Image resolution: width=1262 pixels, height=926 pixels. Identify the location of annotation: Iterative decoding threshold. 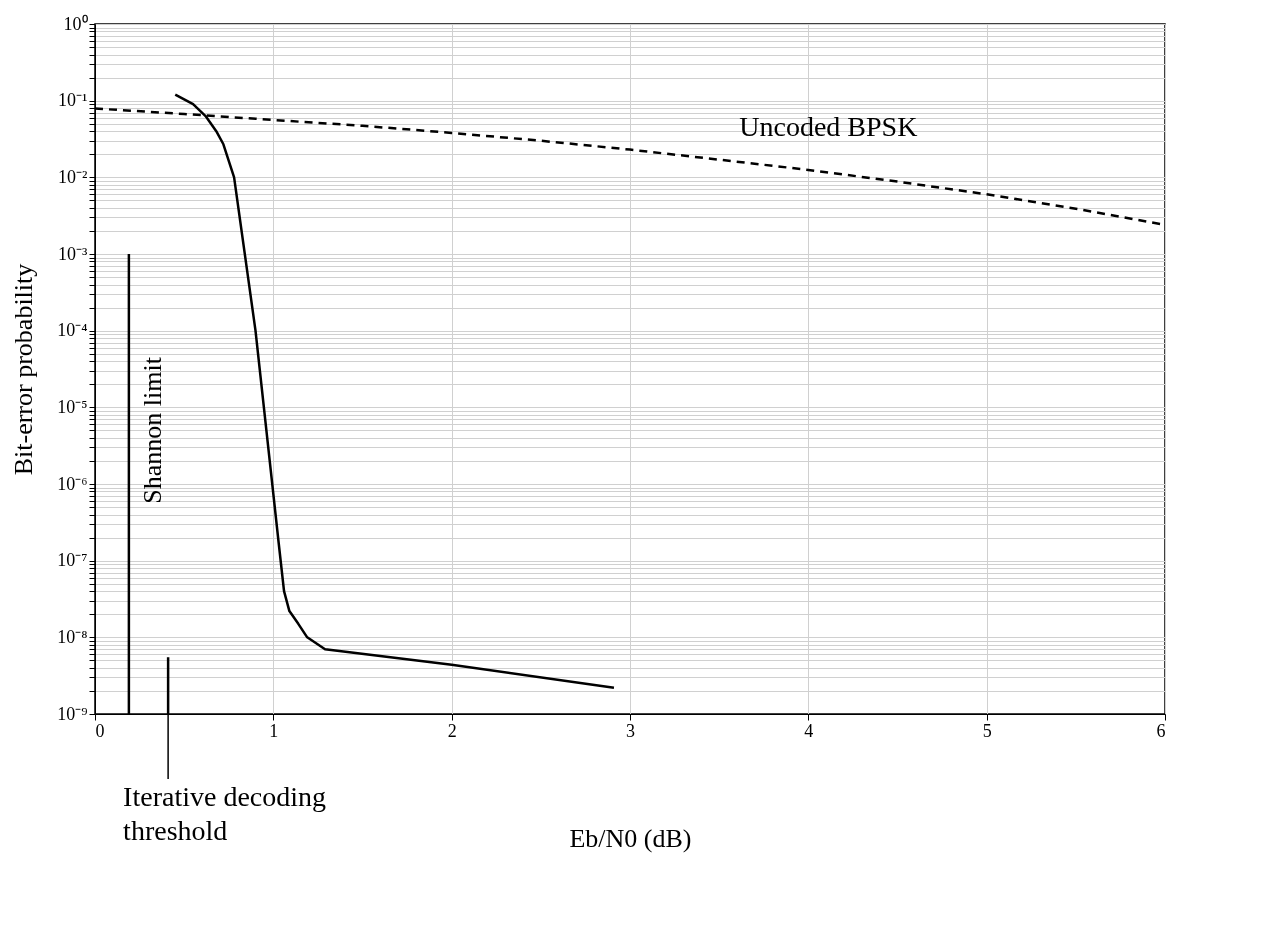
(225, 813).